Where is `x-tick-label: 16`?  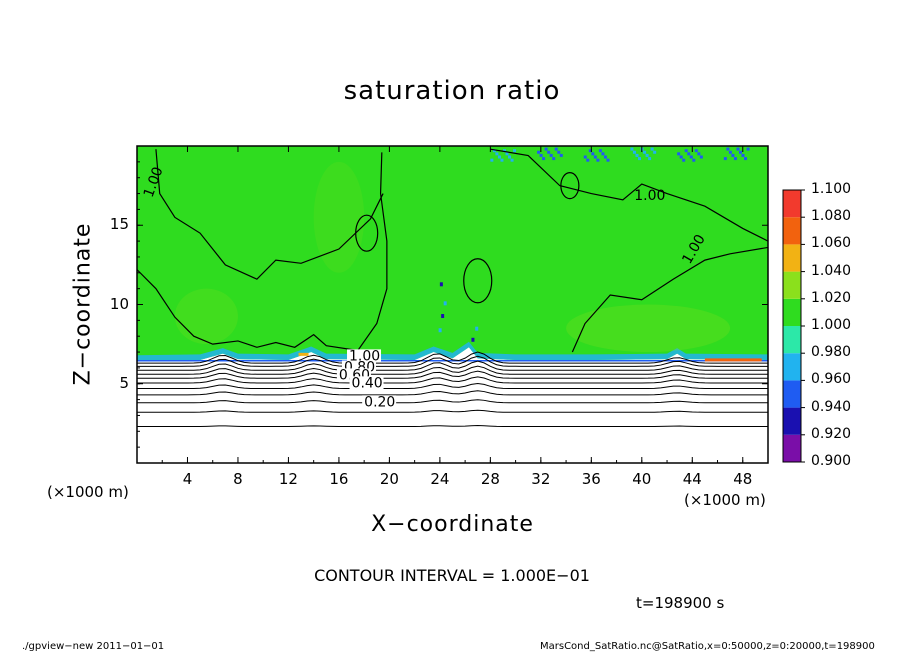
x-tick-label: 16 is located at coordinates (339, 479).